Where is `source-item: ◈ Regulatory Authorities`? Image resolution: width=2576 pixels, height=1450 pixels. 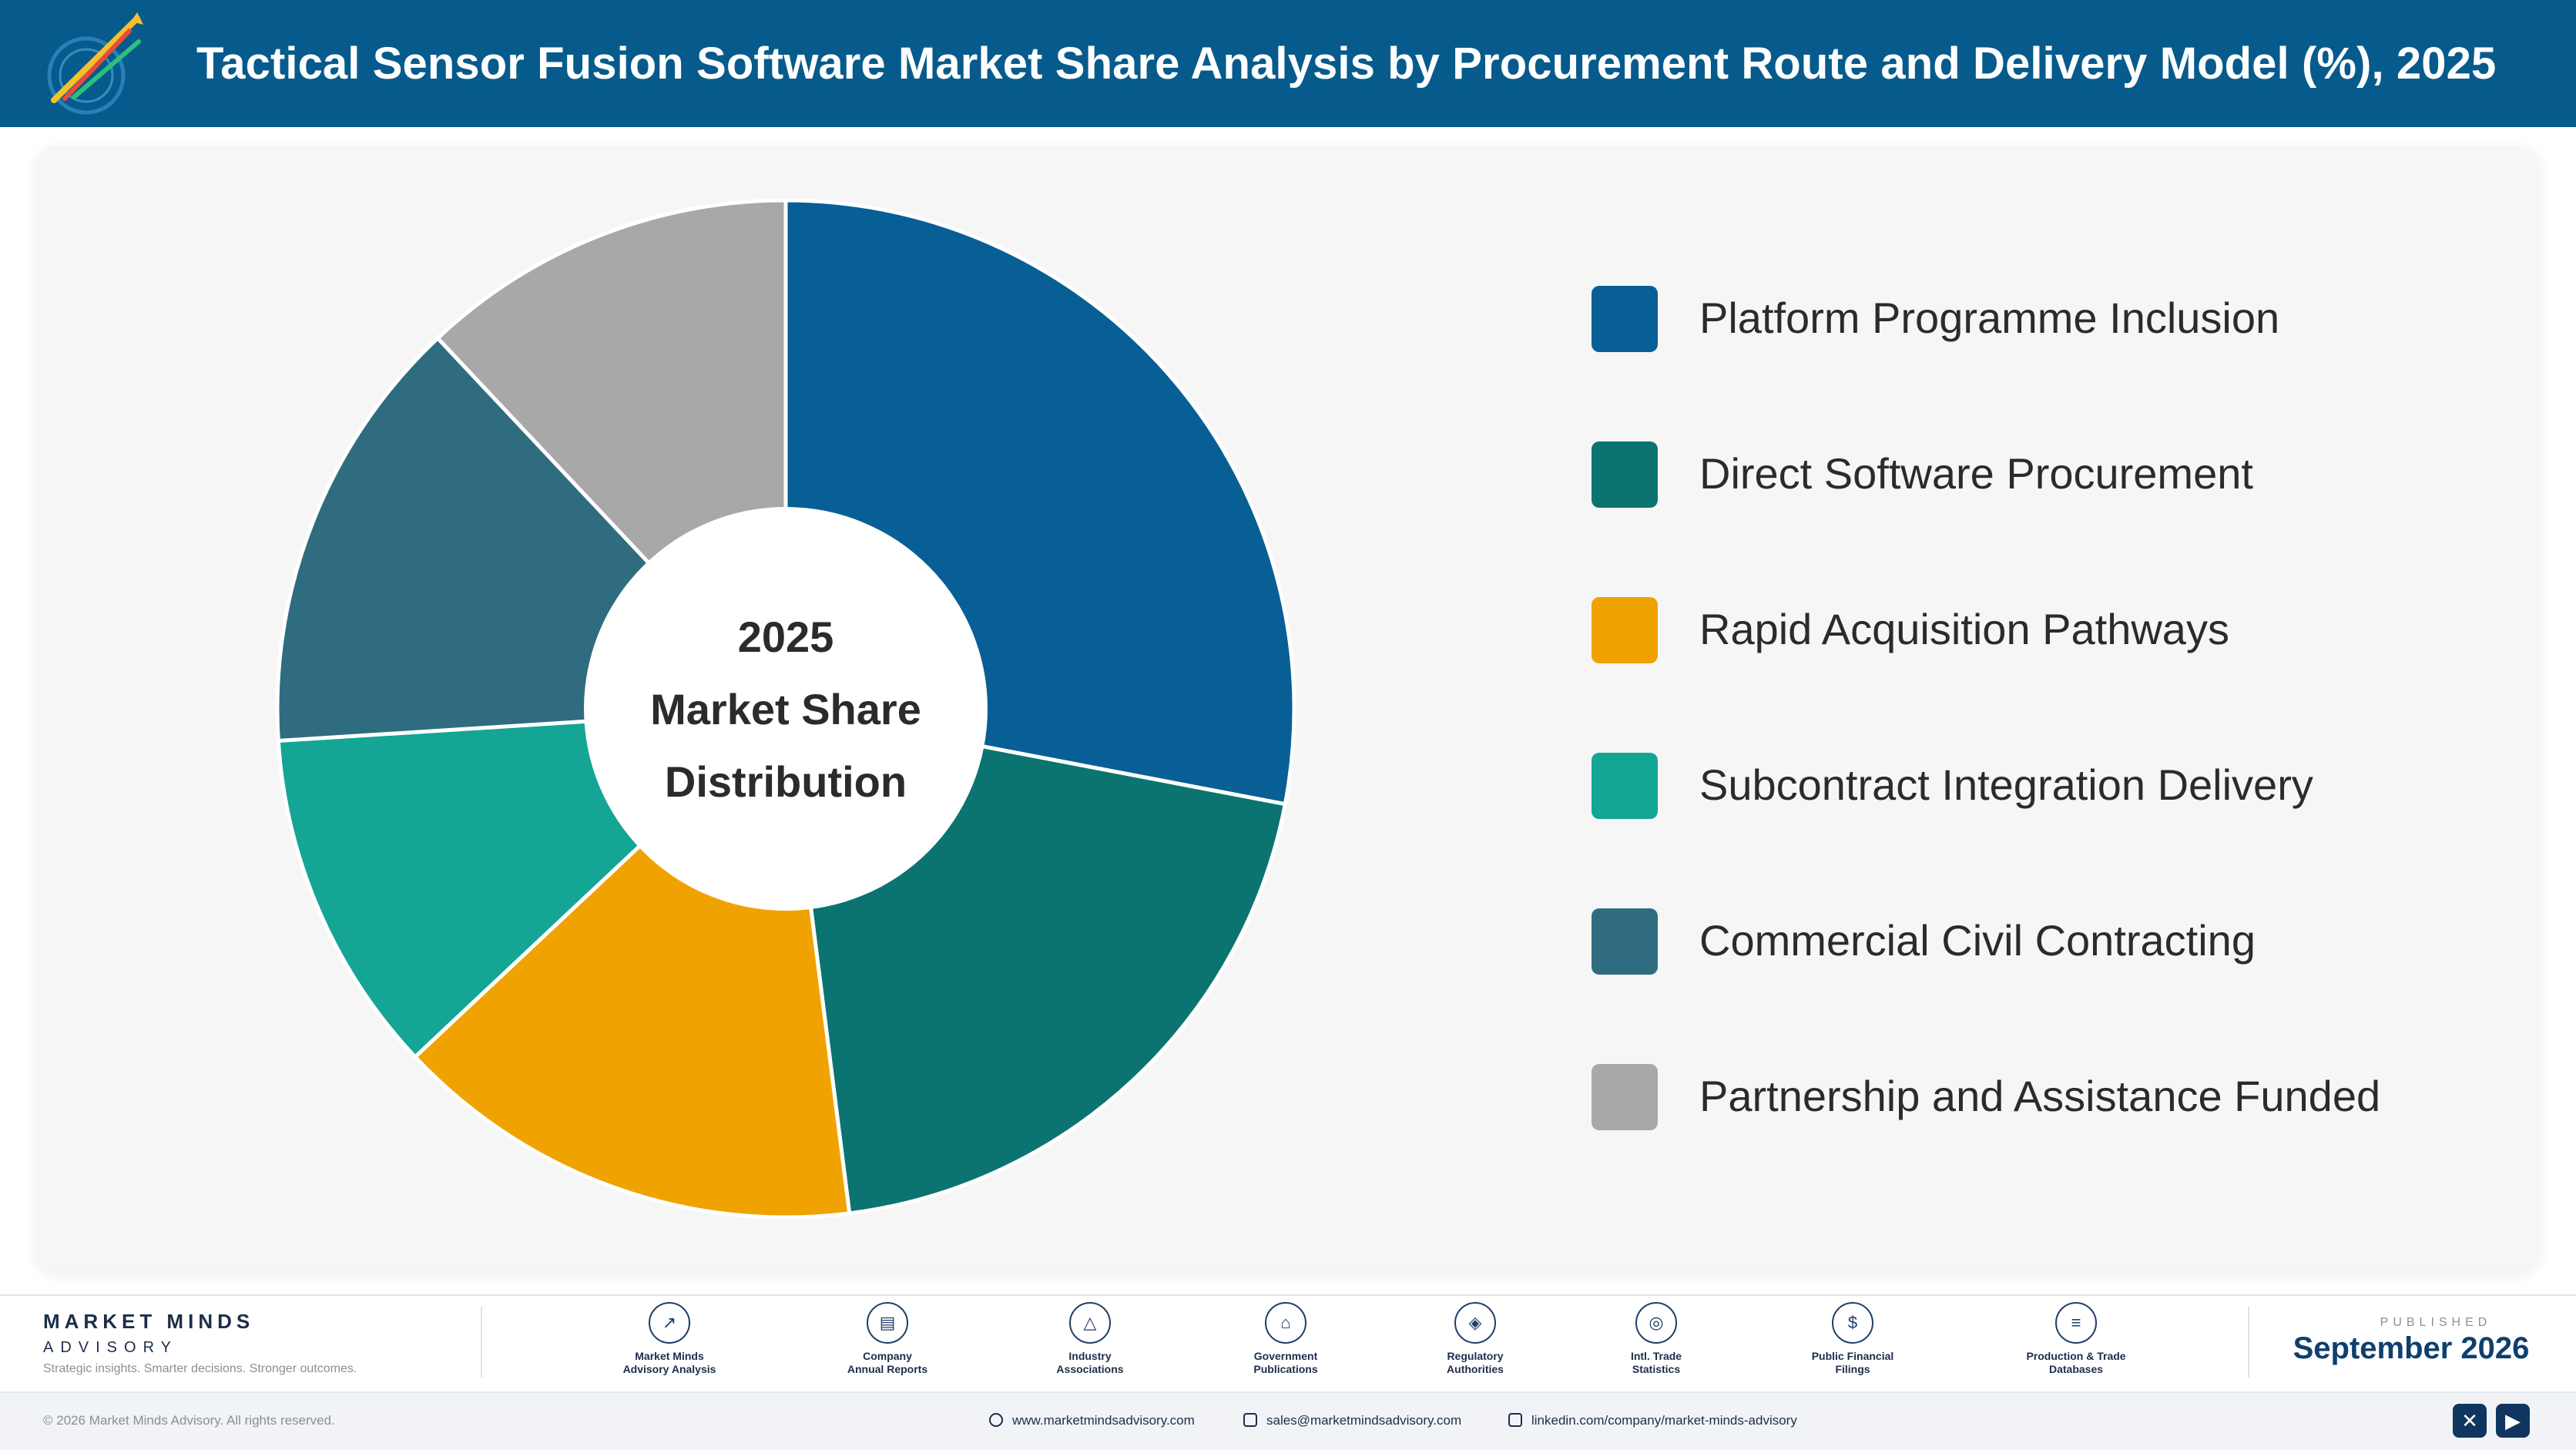
source-item: ◈ Regulatory Authorities is located at coordinates (1475, 1344).